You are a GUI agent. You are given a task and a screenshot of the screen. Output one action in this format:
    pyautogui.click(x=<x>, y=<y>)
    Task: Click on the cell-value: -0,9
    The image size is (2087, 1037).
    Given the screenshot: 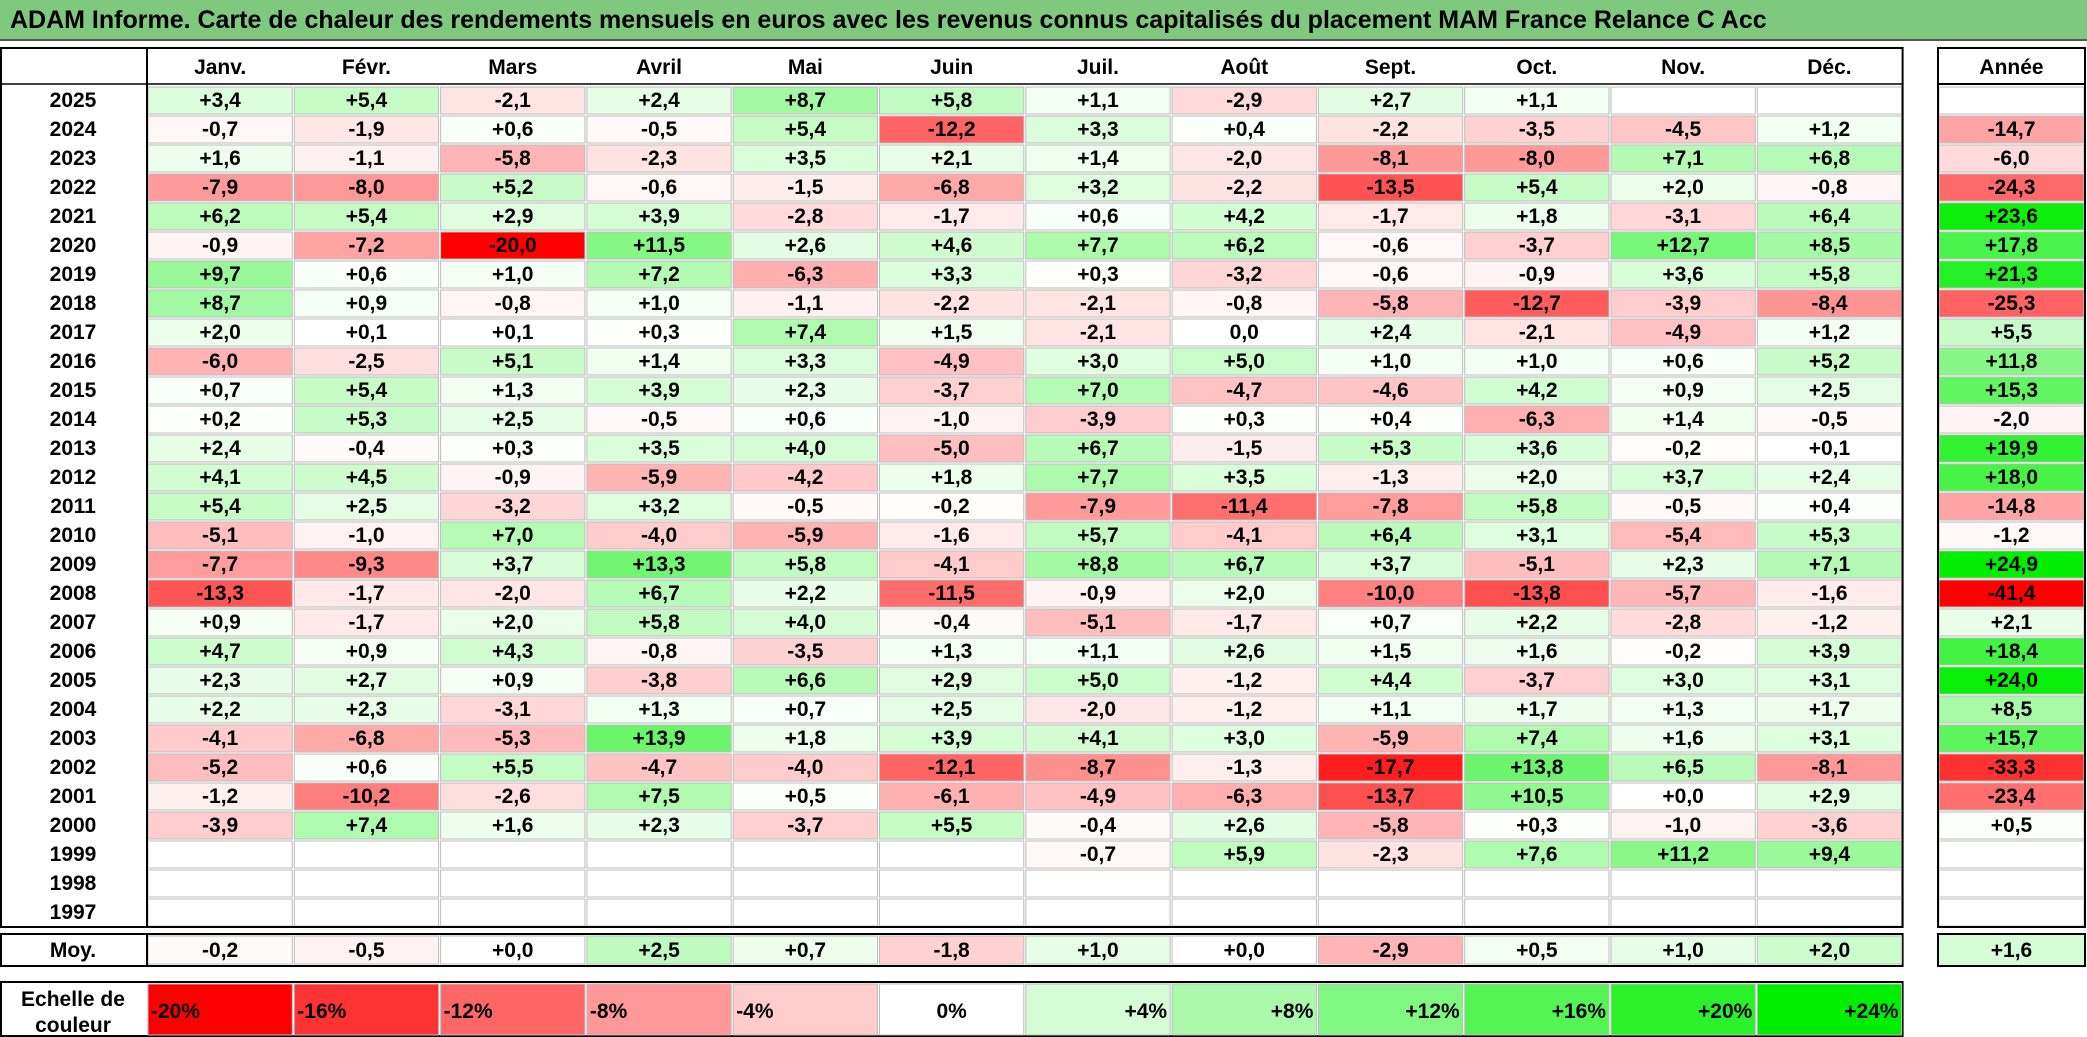 What is the action you would take?
    pyautogui.click(x=1537, y=274)
    